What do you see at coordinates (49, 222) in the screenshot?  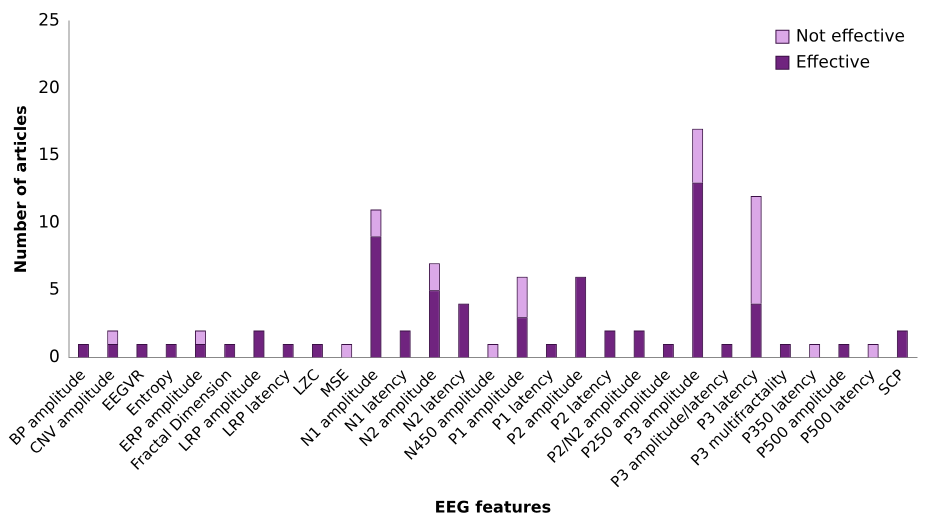 I see `y-tick-label: 10` at bounding box center [49, 222].